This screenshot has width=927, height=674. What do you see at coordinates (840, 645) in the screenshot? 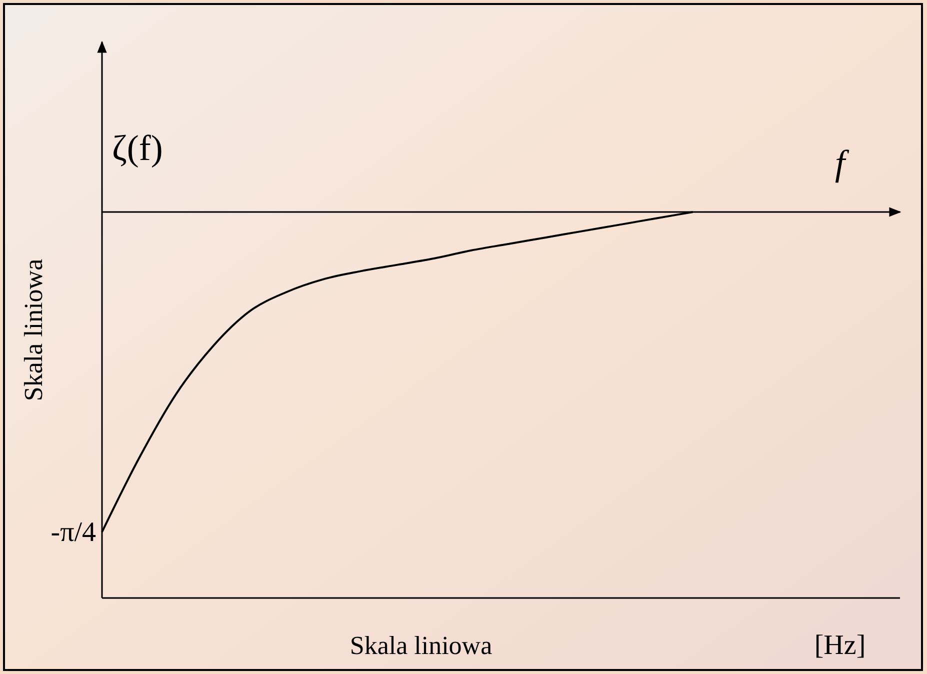
I see `text: [Hz]` at bounding box center [840, 645].